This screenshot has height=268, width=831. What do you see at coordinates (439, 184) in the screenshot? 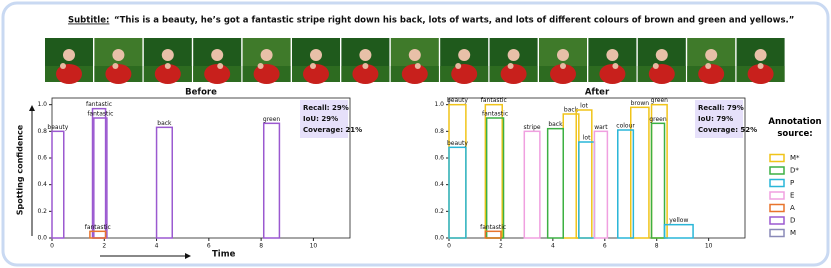
I see `y-tick-label: 0.4` at bounding box center [439, 184].